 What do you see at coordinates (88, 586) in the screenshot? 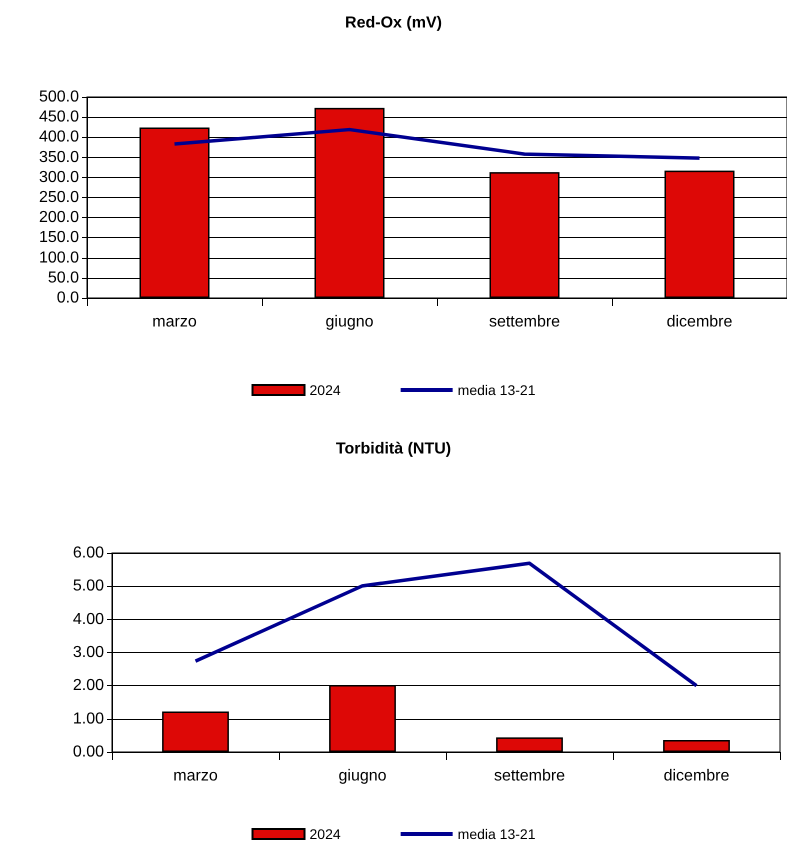
I see `y-tick-label: 5.00` at bounding box center [88, 586].